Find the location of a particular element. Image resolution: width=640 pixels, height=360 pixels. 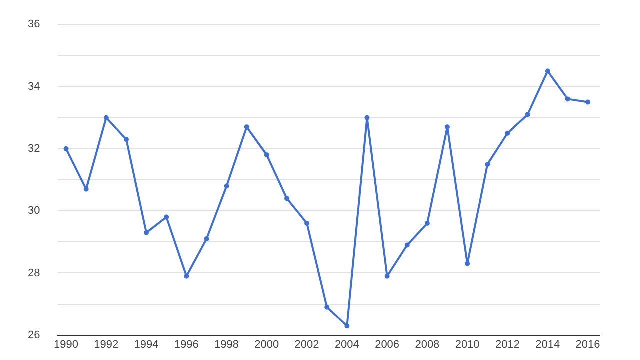

x-tick-label: 2008 is located at coordinates (427, 345).